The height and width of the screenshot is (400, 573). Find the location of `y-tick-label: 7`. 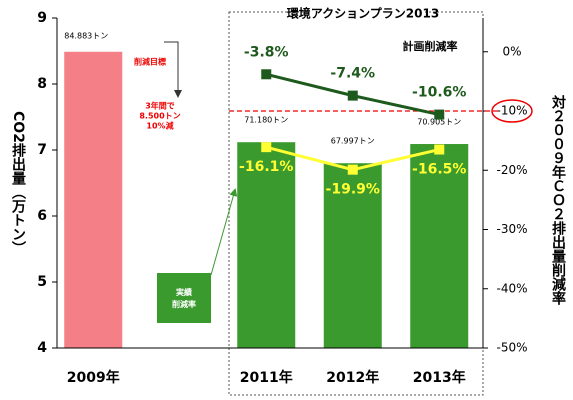

y-tick-label: 7 is located at coordinates (42, 150).